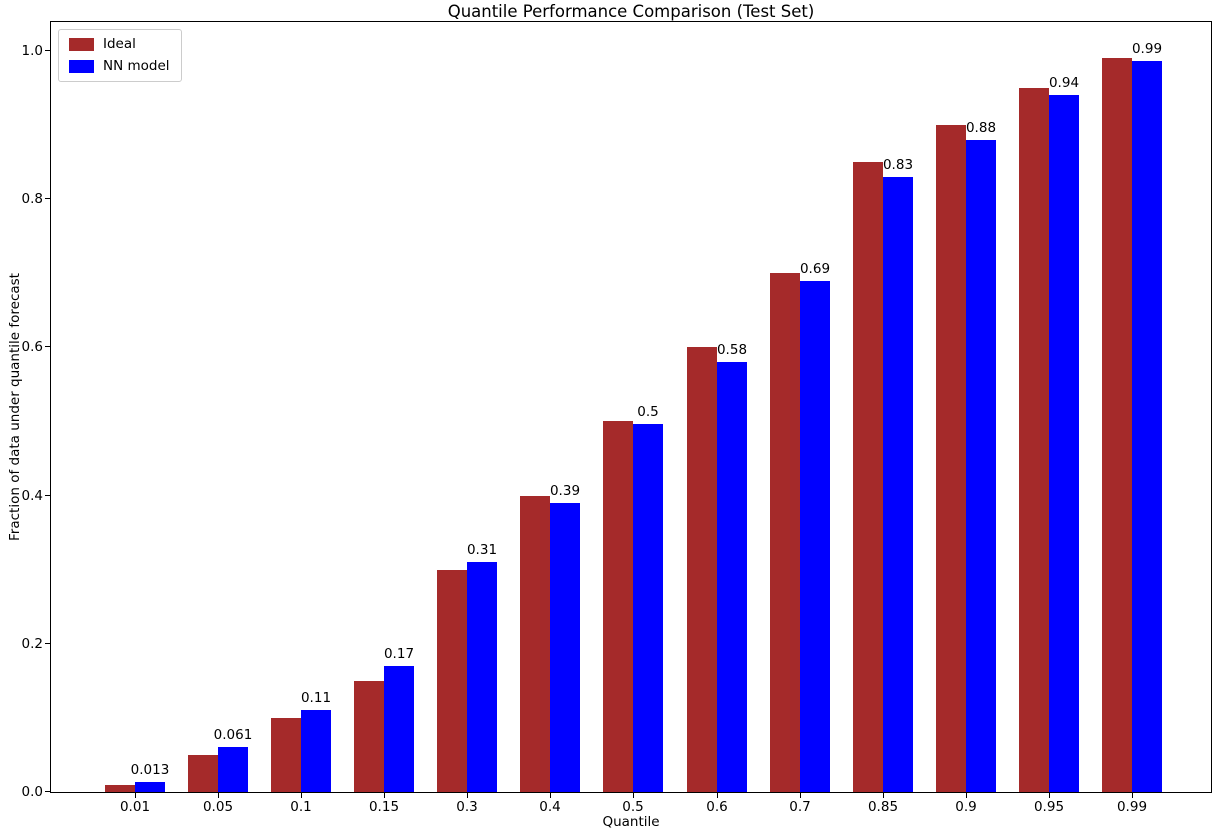 This screenshot has width=1213, height=835. What do you see at coordinates (32, 496) in the screenshot?
I see `y-tick-label: 0.4` at bounding box center [32, 496].